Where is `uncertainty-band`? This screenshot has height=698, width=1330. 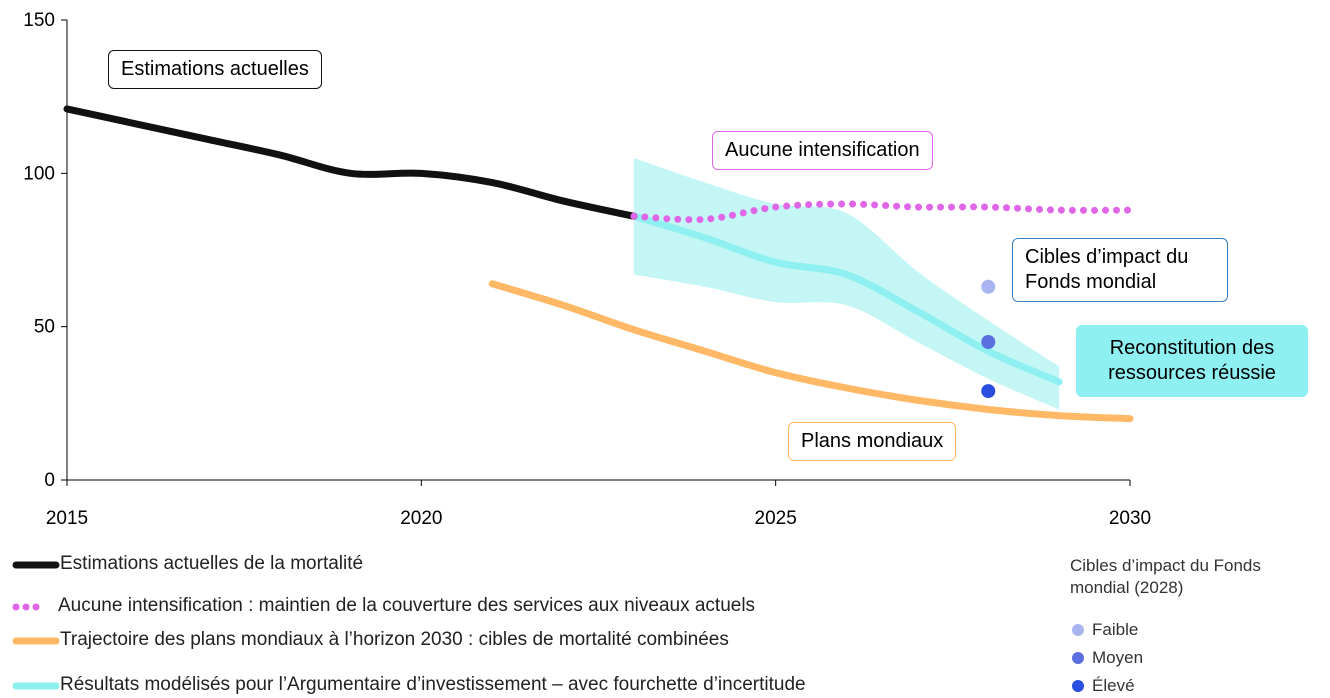
uncertainty-band is located at coordinates (846, 284).